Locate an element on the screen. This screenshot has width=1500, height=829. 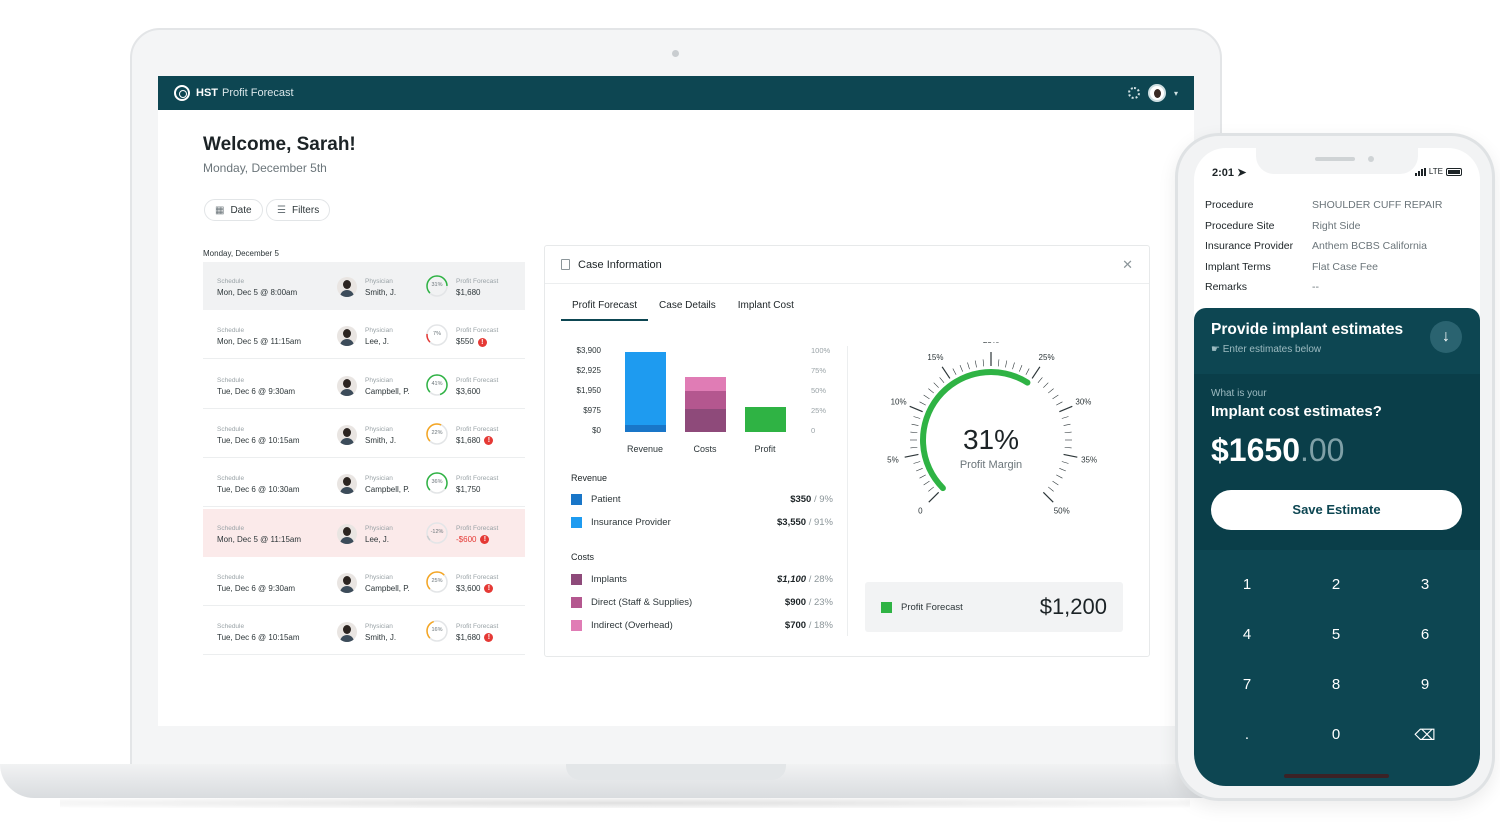
gauge-value: 31% is located at coordinates (991, 439).